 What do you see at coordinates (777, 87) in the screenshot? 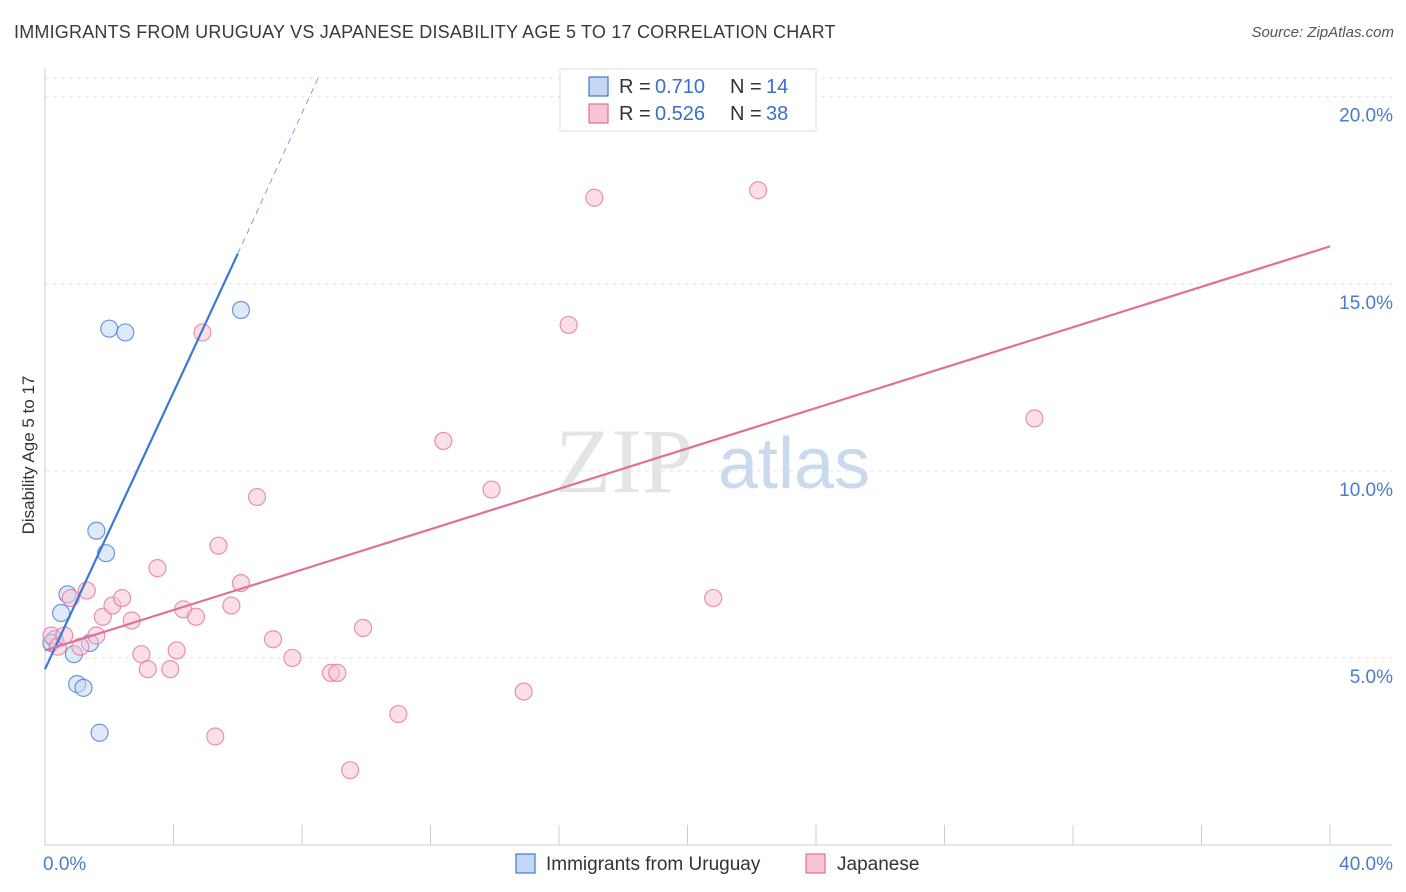
I see `legend-n-value-uruguay: 14` at bounding box center [777, 87].